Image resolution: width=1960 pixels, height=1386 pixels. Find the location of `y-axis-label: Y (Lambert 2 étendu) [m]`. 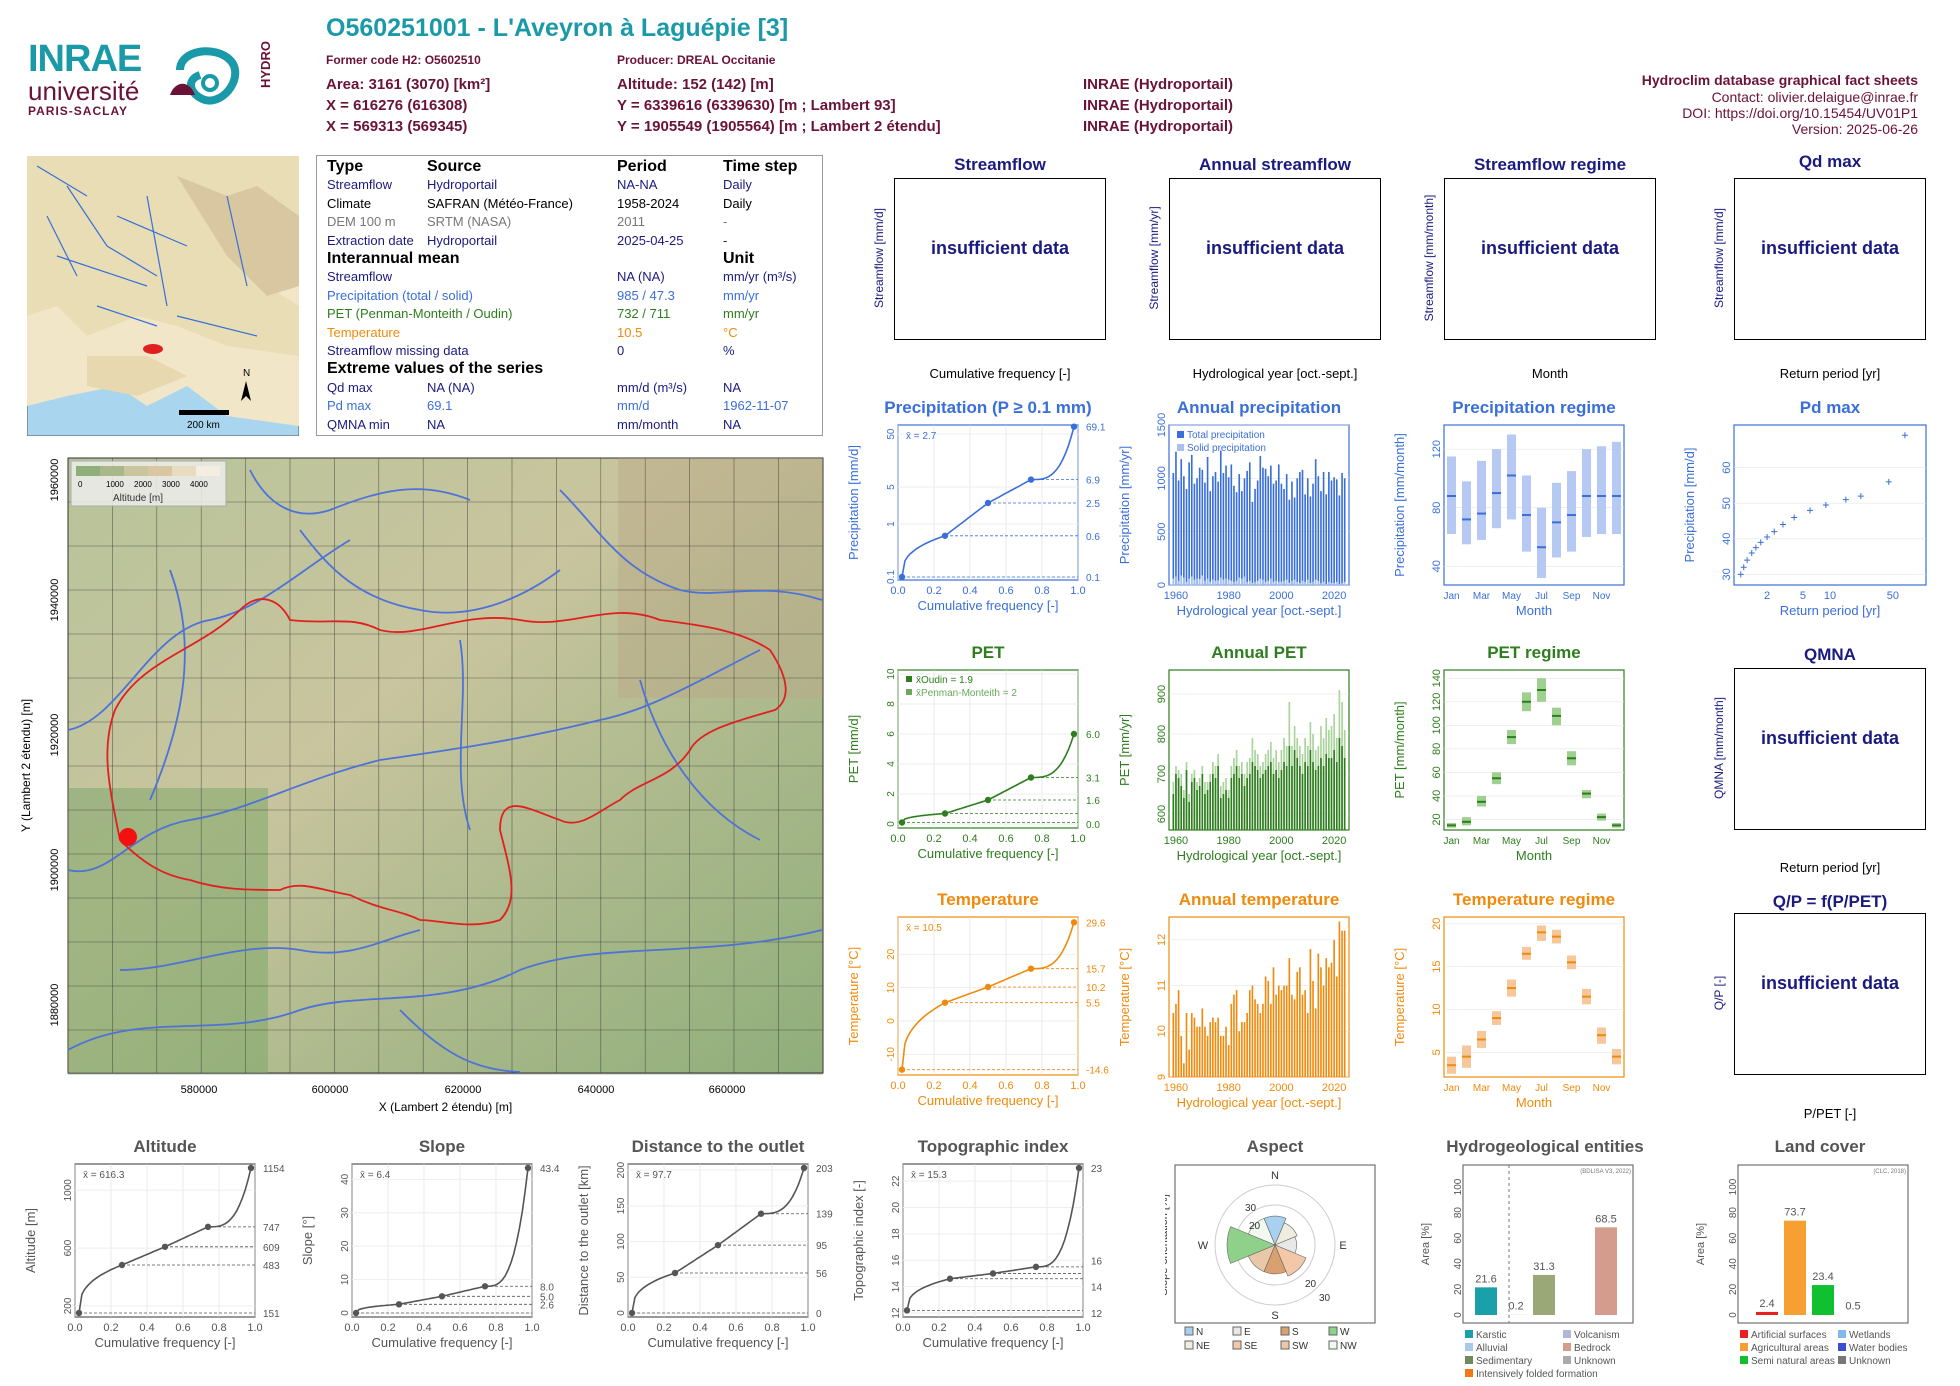

y-axis-label: Y (Lambert 2 étendu) [m] is located at coordinates (26, 765).